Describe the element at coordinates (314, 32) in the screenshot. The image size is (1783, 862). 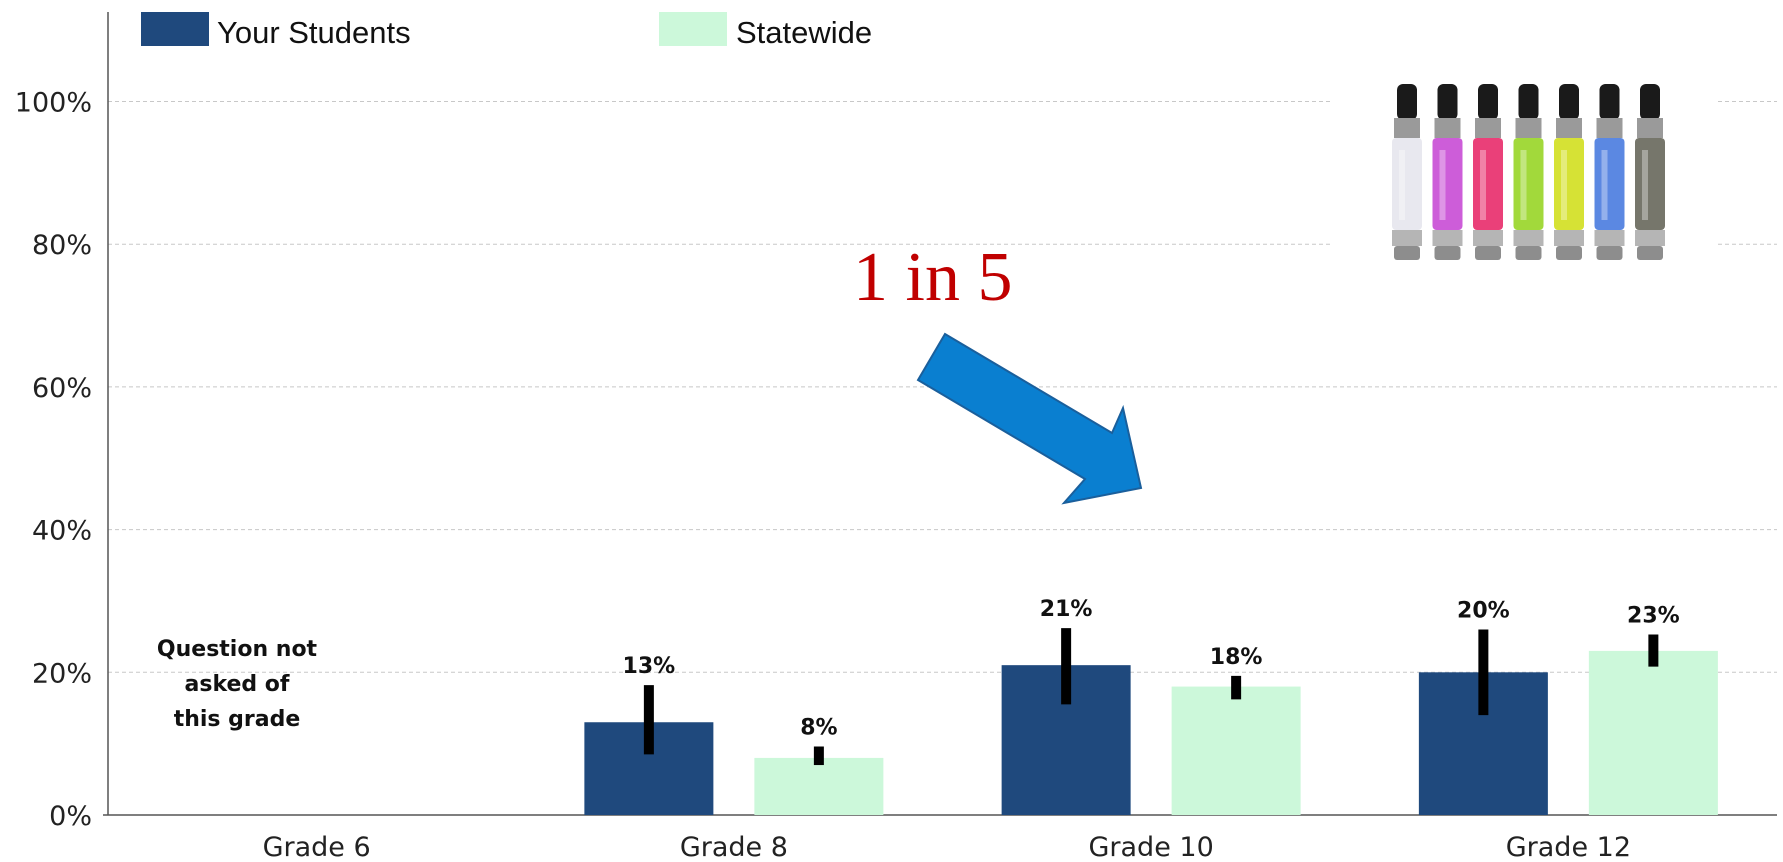
I see `legend-label-your-students: Your Students` at that location.